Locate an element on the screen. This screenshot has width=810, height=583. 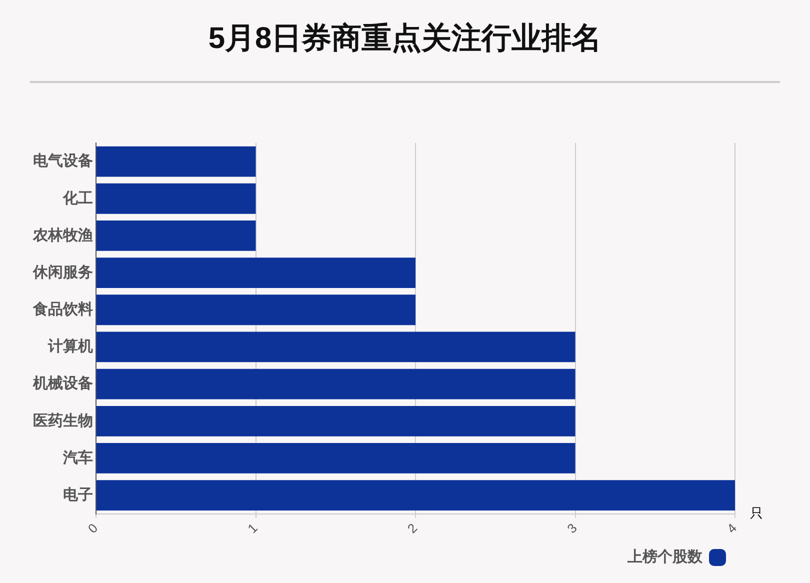
x-tick-label: 1 is located at coordinates (252, 528).